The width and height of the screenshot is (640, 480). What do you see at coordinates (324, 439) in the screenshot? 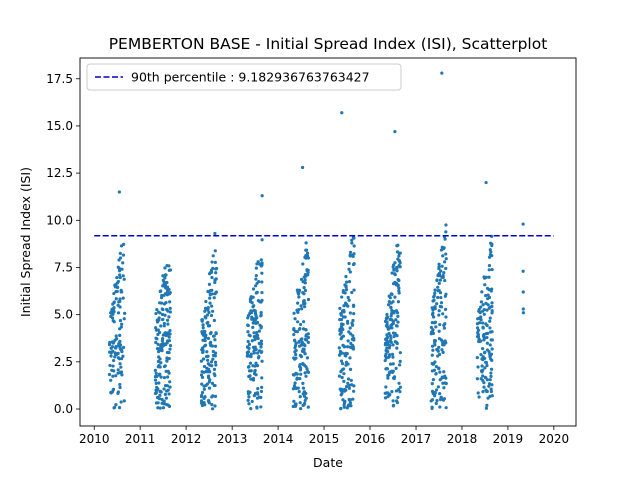
I see `x-tick-label: 2015` at bounding box center [324, 439].